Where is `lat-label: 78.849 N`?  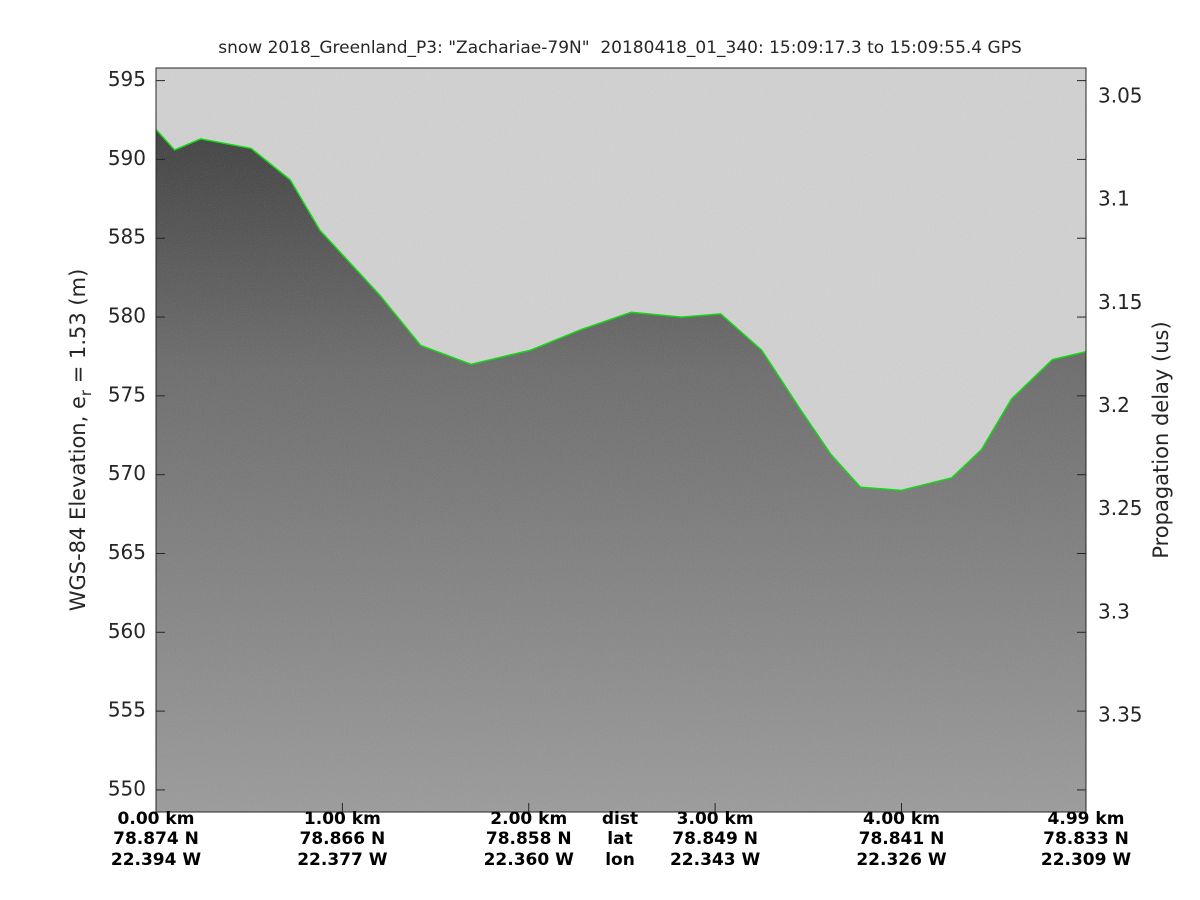
lat-label: 78.849 N is located at coordinates (715, 839).